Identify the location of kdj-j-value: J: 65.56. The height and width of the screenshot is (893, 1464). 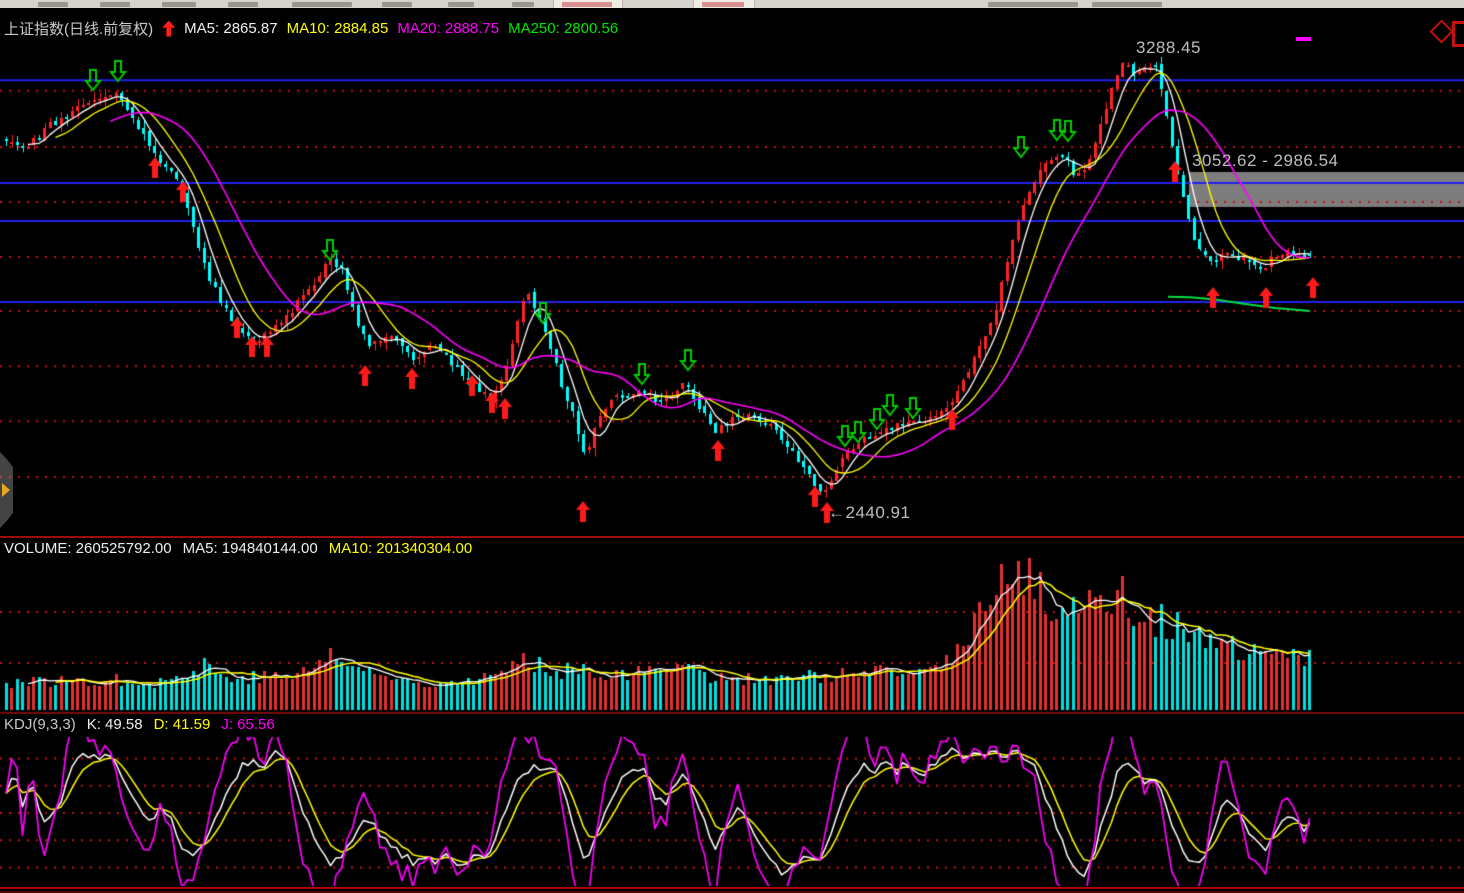
(248, 724).